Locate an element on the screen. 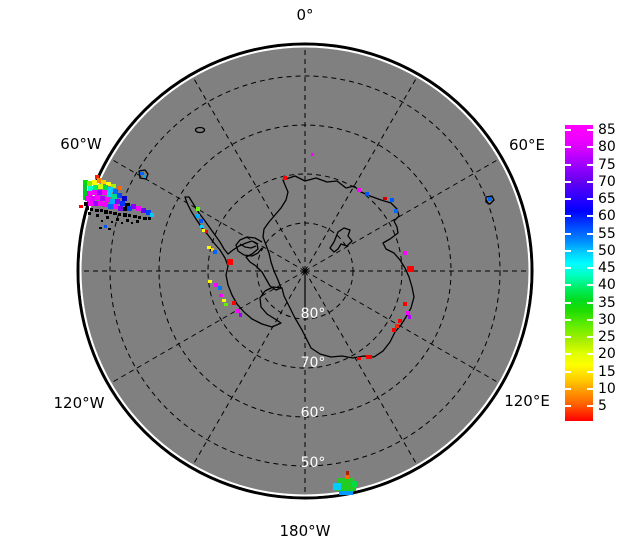 This screenshot has width=625, height=552. meridian-label-60e: 60°E is located at coordinates (527, 145).